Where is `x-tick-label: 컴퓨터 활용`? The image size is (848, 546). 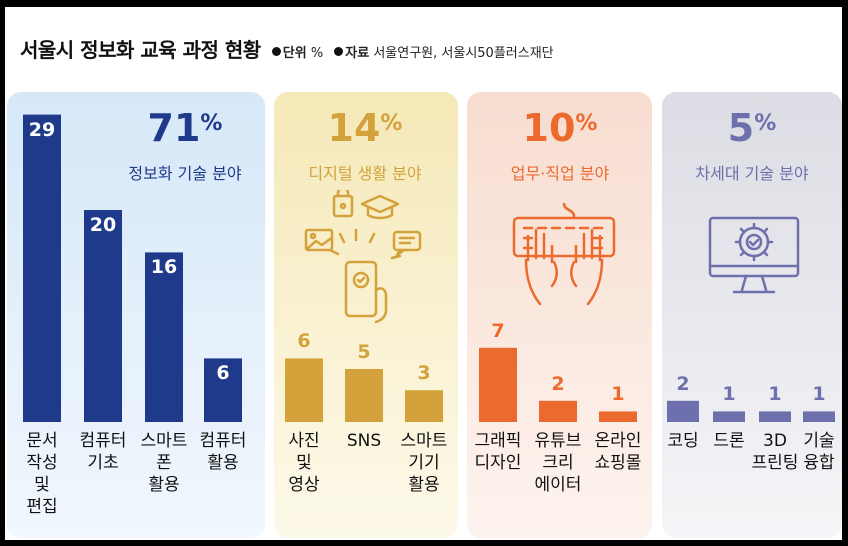 x-tick-label: 컴퓨터 활용 is located at coordinates (223, 452).